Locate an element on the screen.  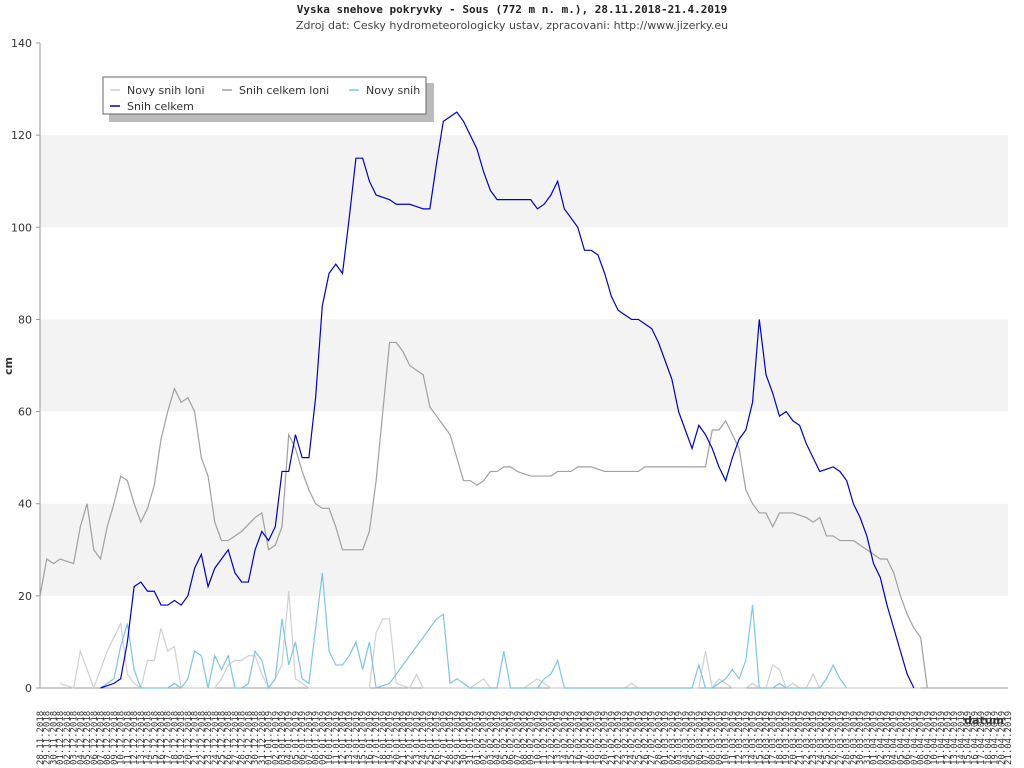
grid-band is located at coordinates (524, 549).